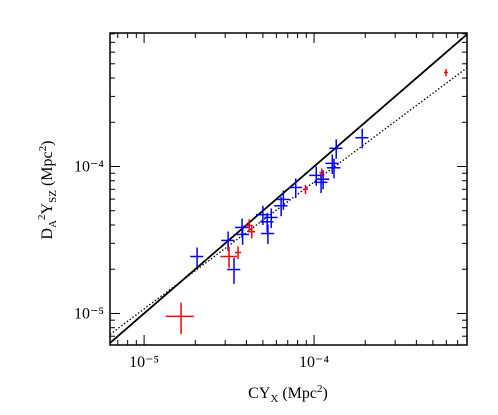 This screenshot has width=498, height=415. Describe the element at coordinates (288, 394) in the screenshot. I see `x-axis-label: CYX (Mpc2)` at that location.